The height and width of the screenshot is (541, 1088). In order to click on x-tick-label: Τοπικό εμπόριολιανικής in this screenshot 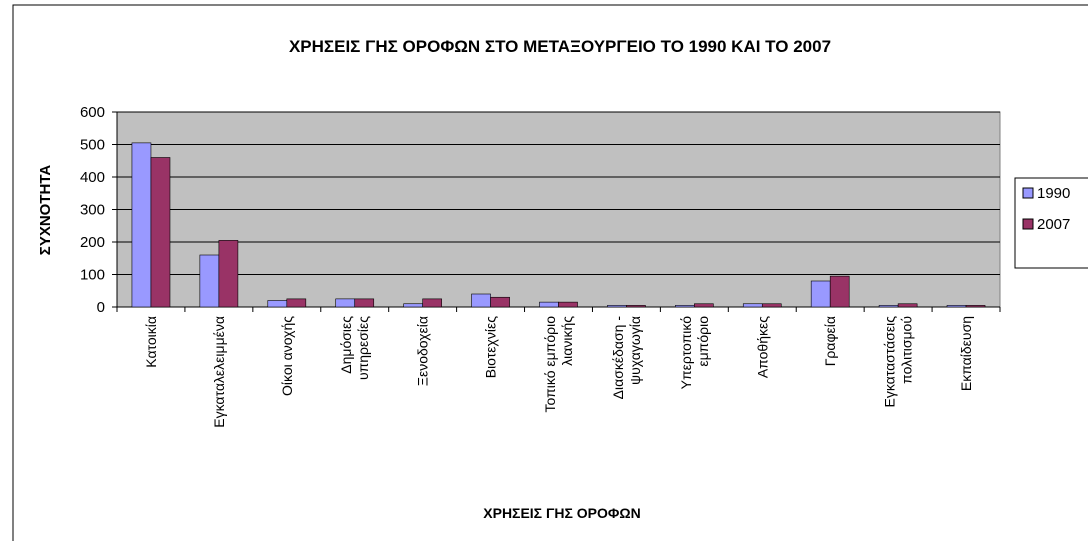, I will do `click(558, 364)`.